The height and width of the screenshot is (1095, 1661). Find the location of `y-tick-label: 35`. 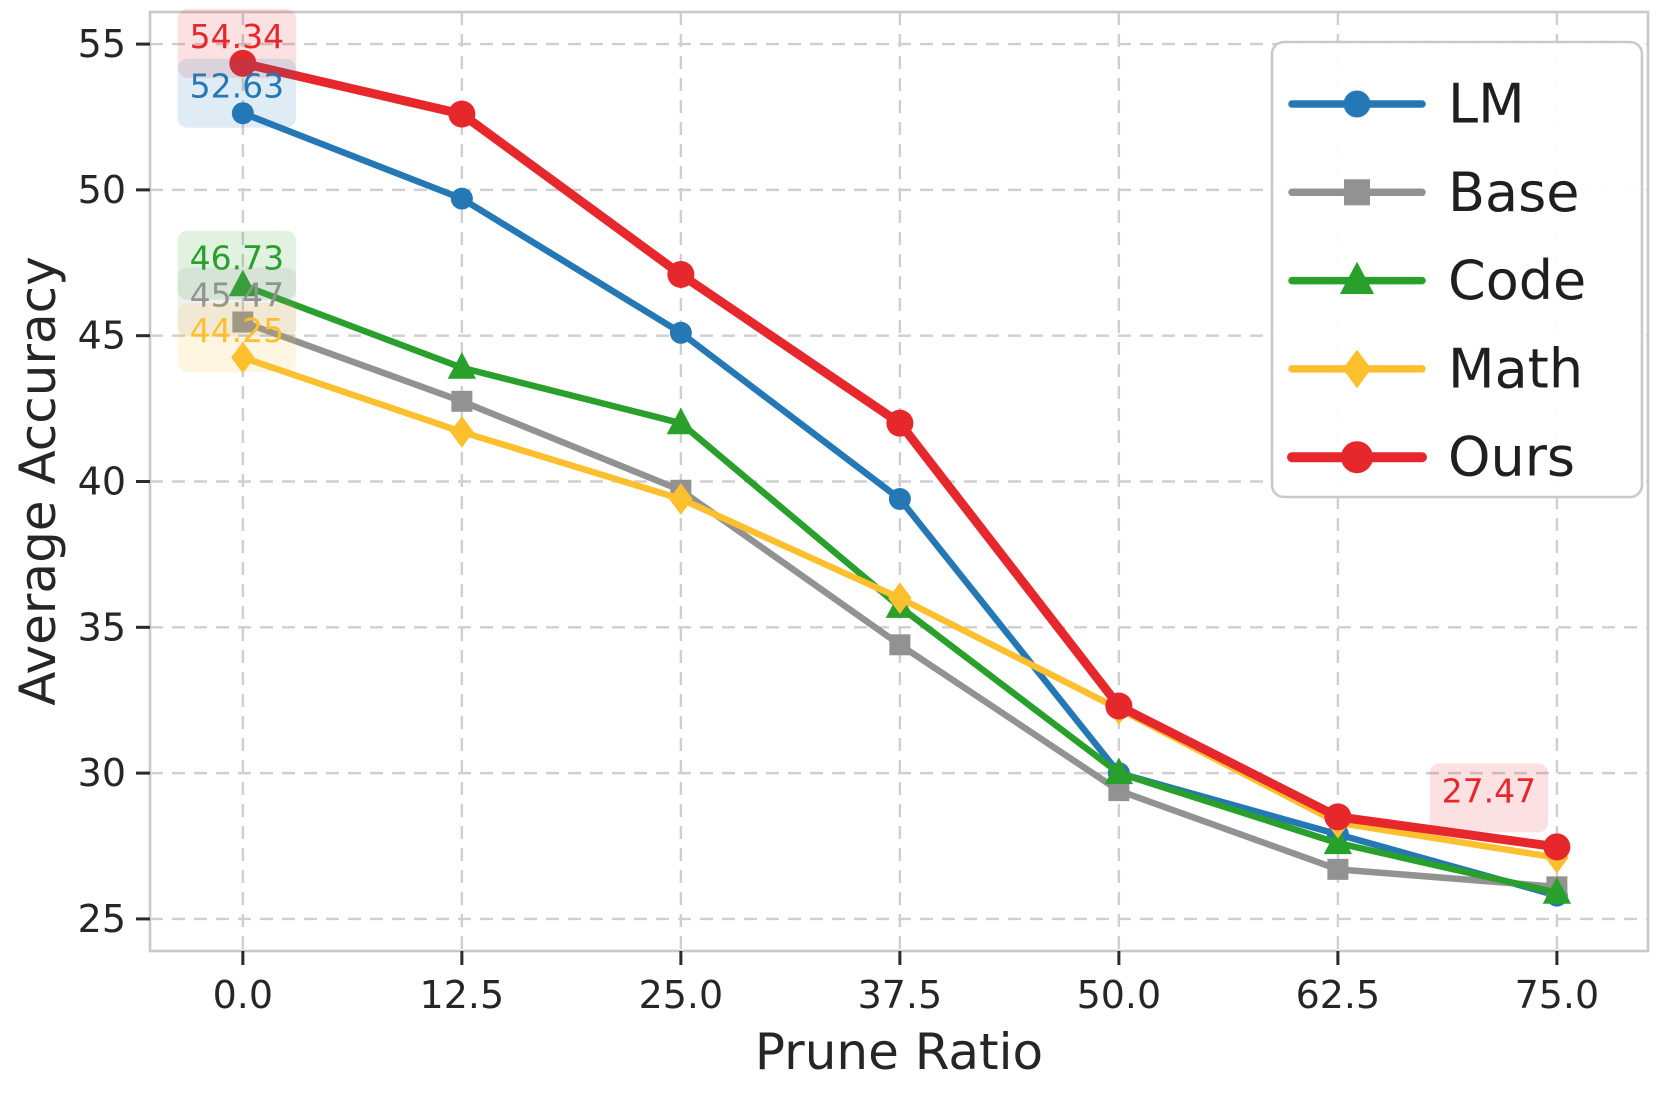

y-tick-label: 35 is located at coordinates (102, 627).